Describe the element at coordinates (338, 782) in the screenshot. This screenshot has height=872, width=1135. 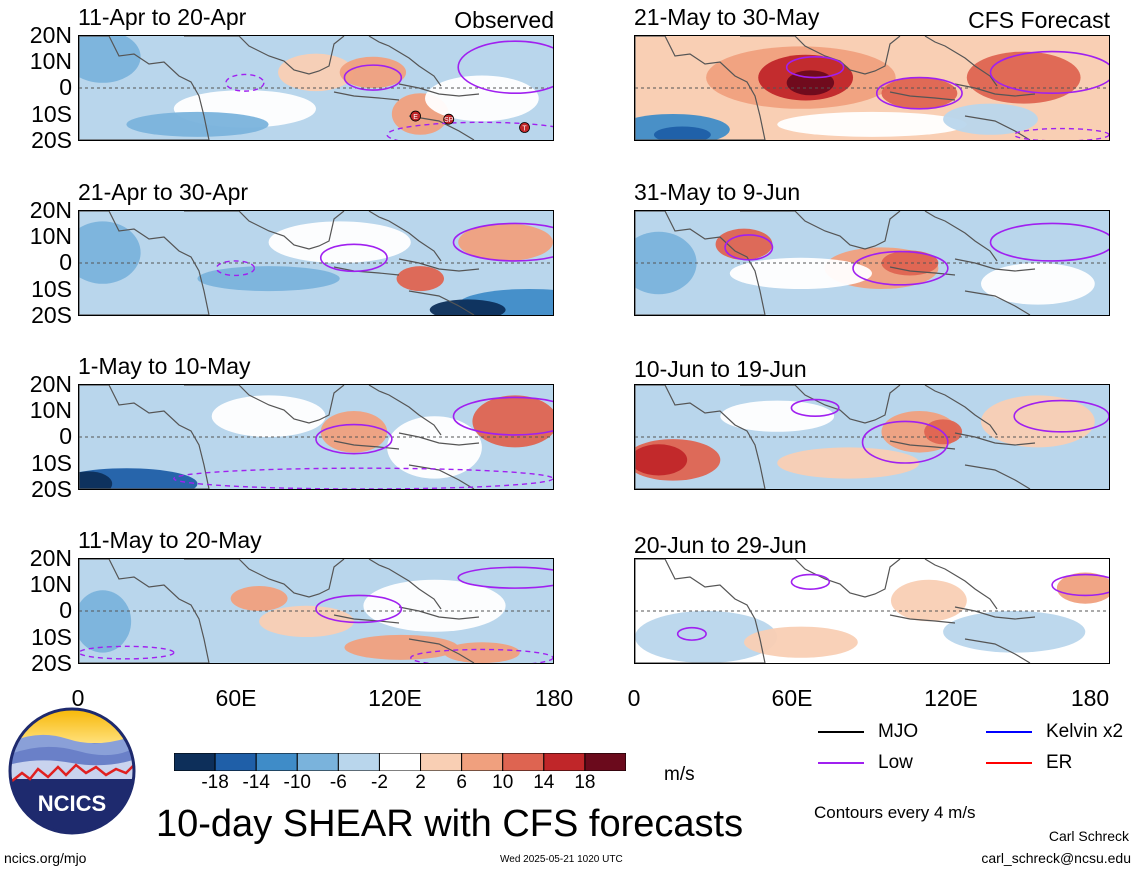
I see `colorbar-tick-label: -6` at that location.